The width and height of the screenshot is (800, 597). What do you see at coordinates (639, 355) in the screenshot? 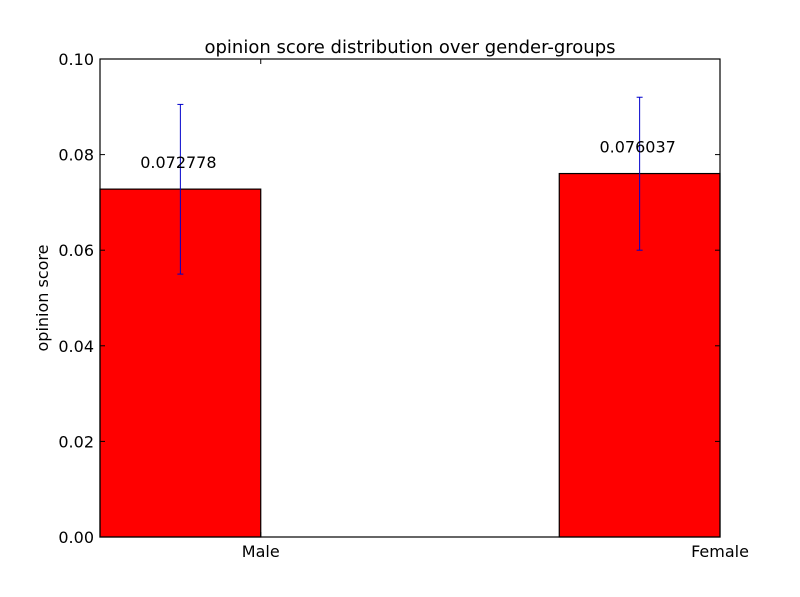
I see `bar-female` at bounding box center [639, 355].